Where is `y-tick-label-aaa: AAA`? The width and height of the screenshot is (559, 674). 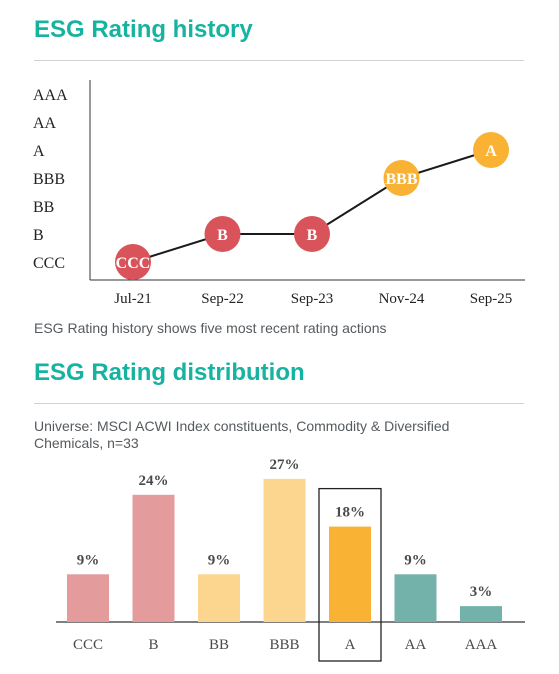 y-tick-label-aaa: AAA is located at coordinates (50, 95).